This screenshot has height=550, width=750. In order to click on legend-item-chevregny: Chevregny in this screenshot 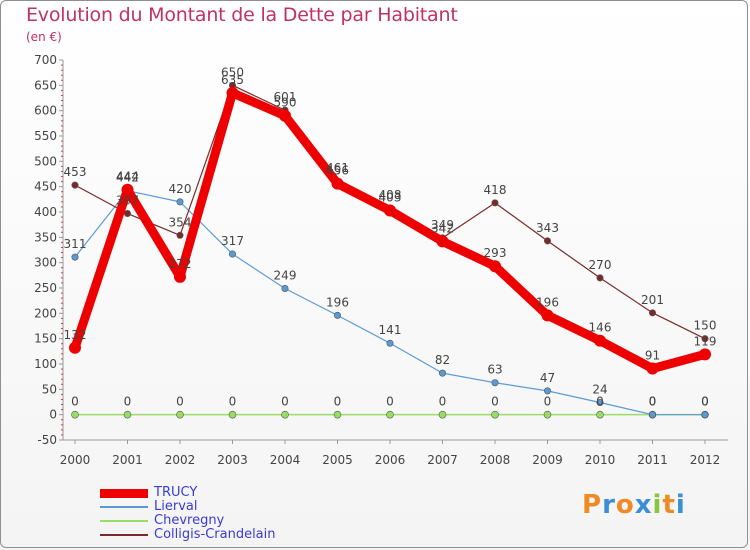, I will do `click(188, 521)`.